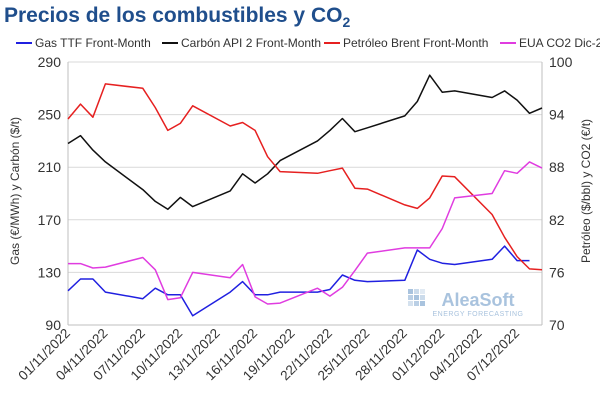  What do you see at coordinates (415, 43) in the screenshot?
I see `legend-label-petr-leo-brent-front-month: Petróleo Brent Front-Month` at bounding box center [415, 43].